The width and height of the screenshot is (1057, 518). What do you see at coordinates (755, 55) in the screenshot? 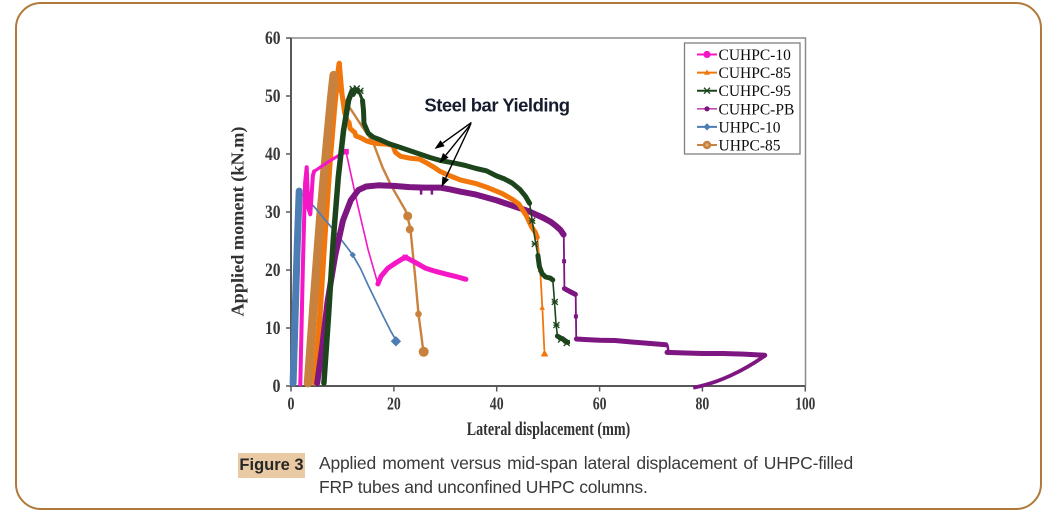
I see `svg-text: CUHPC-10` at bounding box center [755, 55].